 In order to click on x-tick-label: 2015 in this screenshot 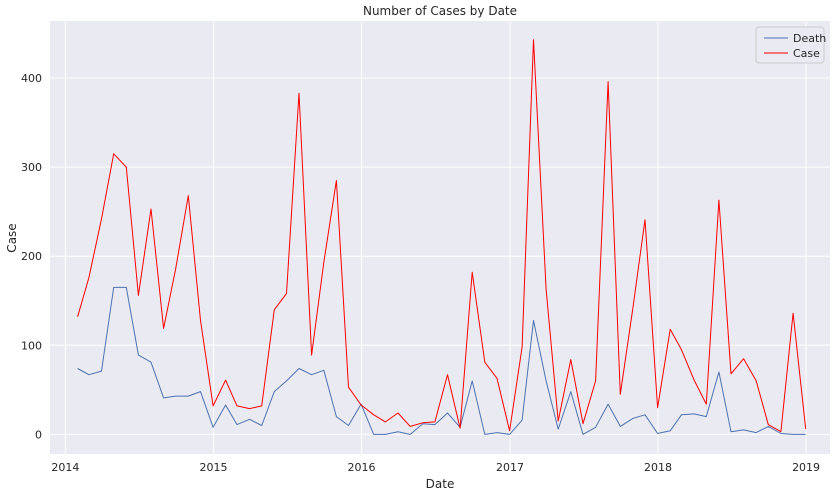, I will do `click(213, 467)`.